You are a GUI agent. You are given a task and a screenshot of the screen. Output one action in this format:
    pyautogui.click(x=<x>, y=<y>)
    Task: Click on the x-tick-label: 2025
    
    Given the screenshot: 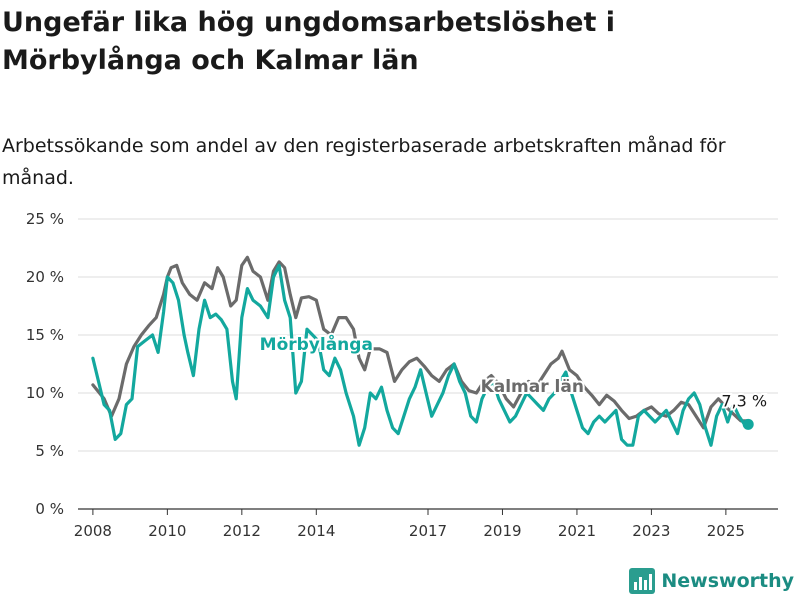 What is the action you would take?
    pyautogui.click(x=726, y=531)
    